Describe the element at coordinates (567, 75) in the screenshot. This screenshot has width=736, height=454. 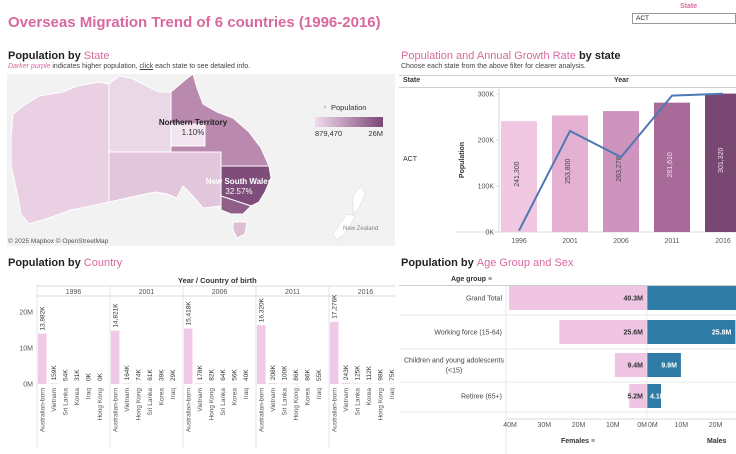
I see `growth-header-top-divider` at that location.